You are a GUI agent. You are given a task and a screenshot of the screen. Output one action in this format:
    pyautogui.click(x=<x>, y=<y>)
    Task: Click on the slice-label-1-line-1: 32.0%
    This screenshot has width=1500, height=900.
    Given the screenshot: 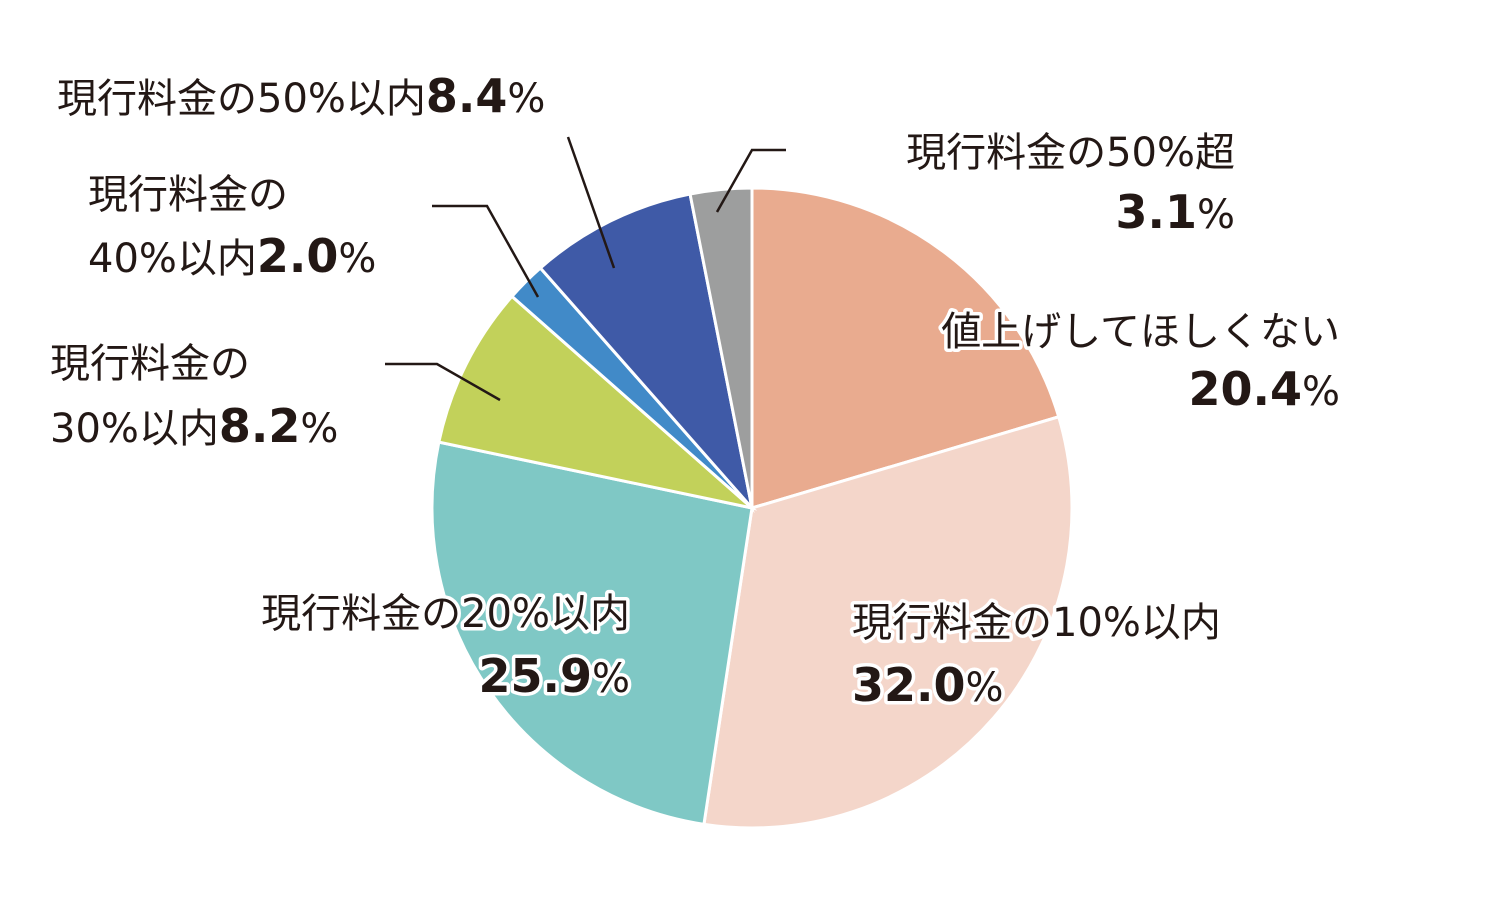 What is the action you would take?
    pyautogui.click(x=928, y=685)
    